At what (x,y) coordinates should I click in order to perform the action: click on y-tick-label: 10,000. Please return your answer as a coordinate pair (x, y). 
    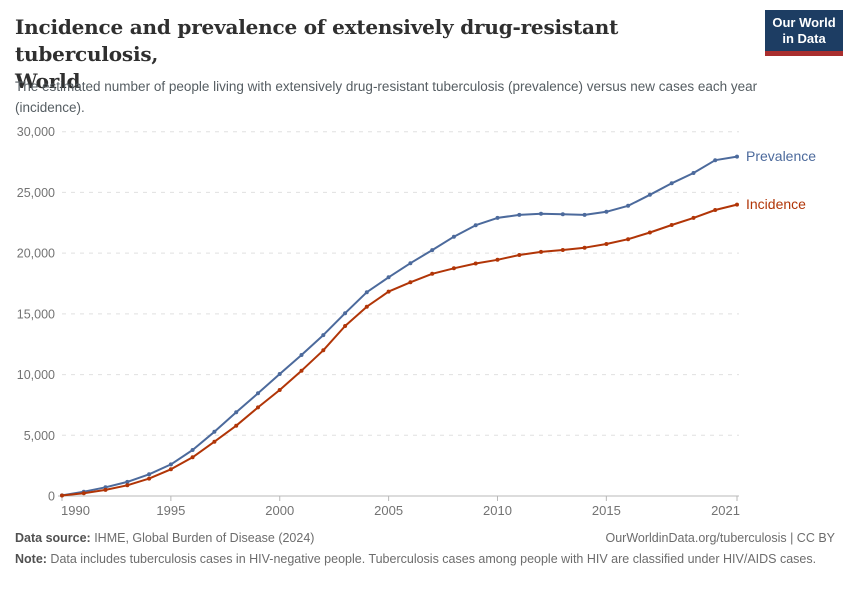
    Looking at the image, I should click on (36, 375).